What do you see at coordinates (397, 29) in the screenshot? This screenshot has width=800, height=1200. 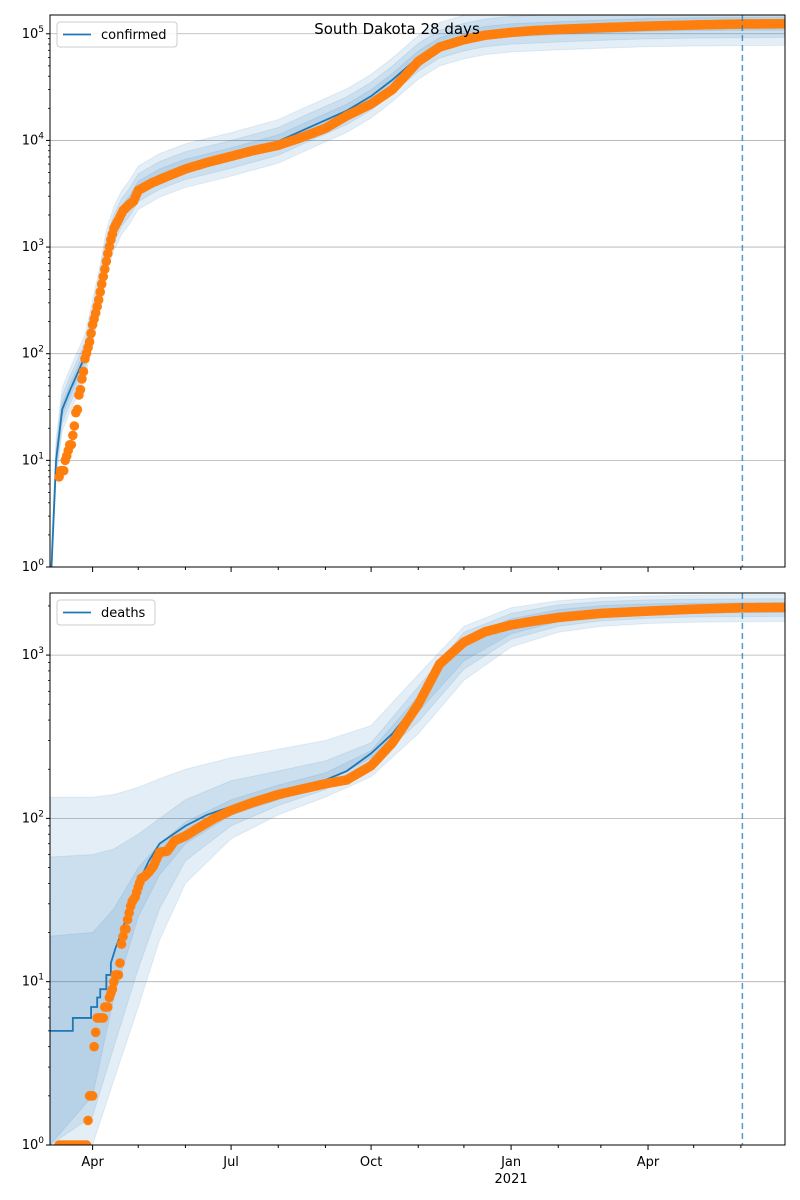 I see `figure-title: South Dakota 28 days` at bounding box center [397, 29].